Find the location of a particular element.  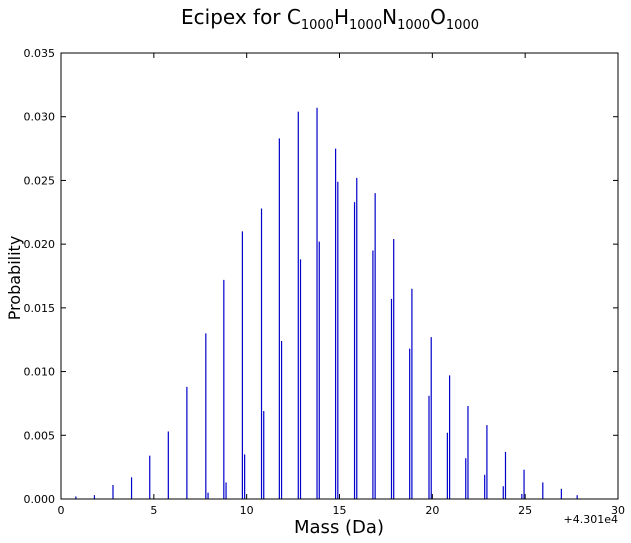

x-tick-label: 15 is located at coordinates (340, 510).